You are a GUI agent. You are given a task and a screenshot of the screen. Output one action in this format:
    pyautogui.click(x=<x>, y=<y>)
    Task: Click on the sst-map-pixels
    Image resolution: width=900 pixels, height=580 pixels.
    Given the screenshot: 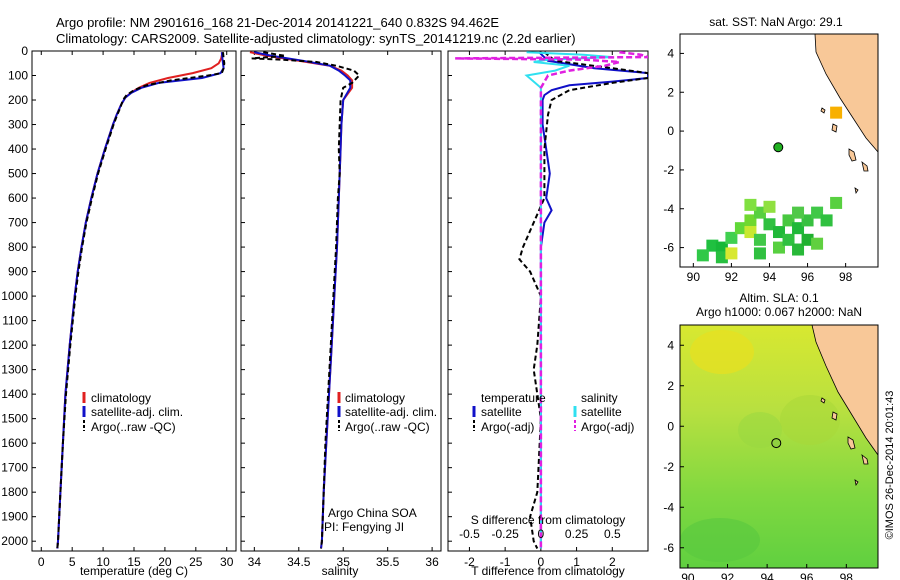 What is the action you would take?
    pyautogui.click(x=769, y=185)
    